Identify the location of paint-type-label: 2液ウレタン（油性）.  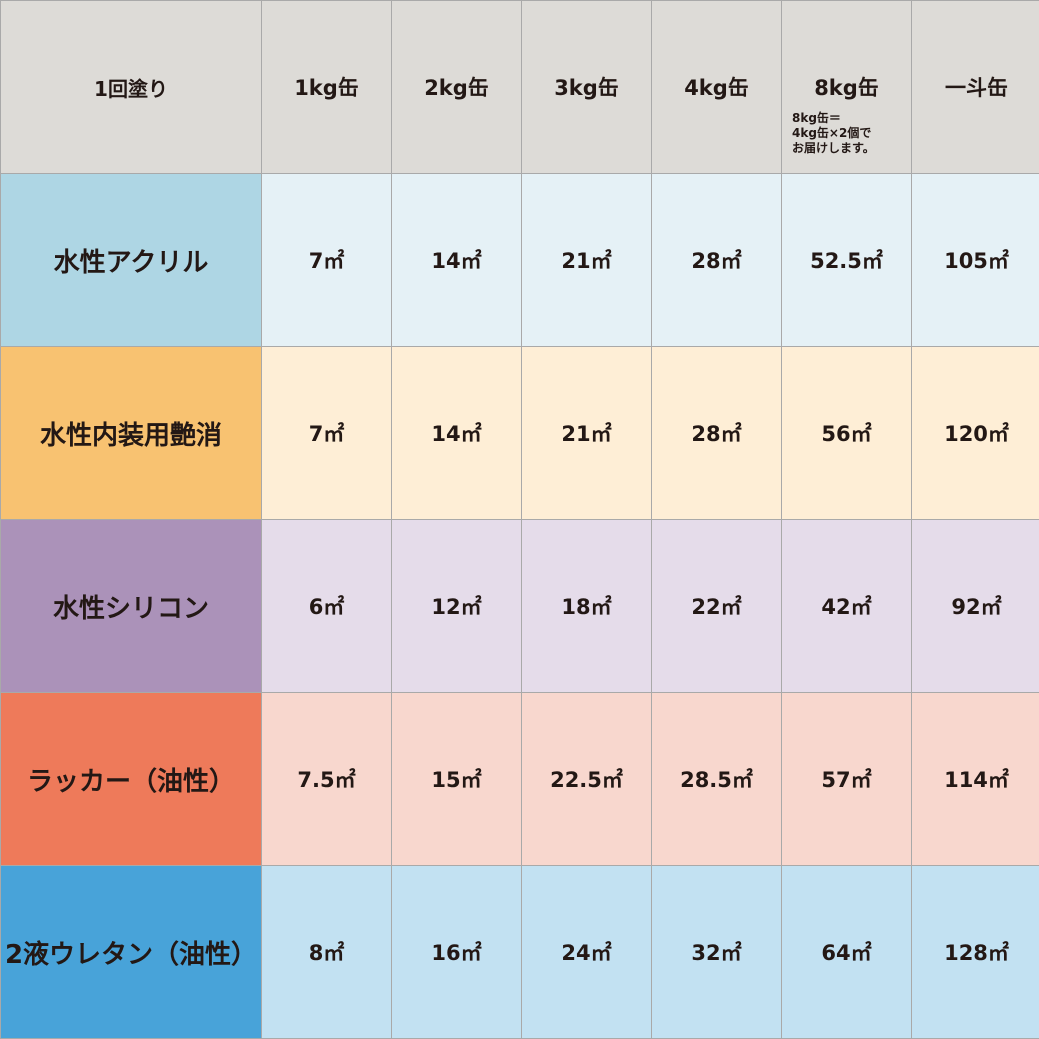
(131, 952).